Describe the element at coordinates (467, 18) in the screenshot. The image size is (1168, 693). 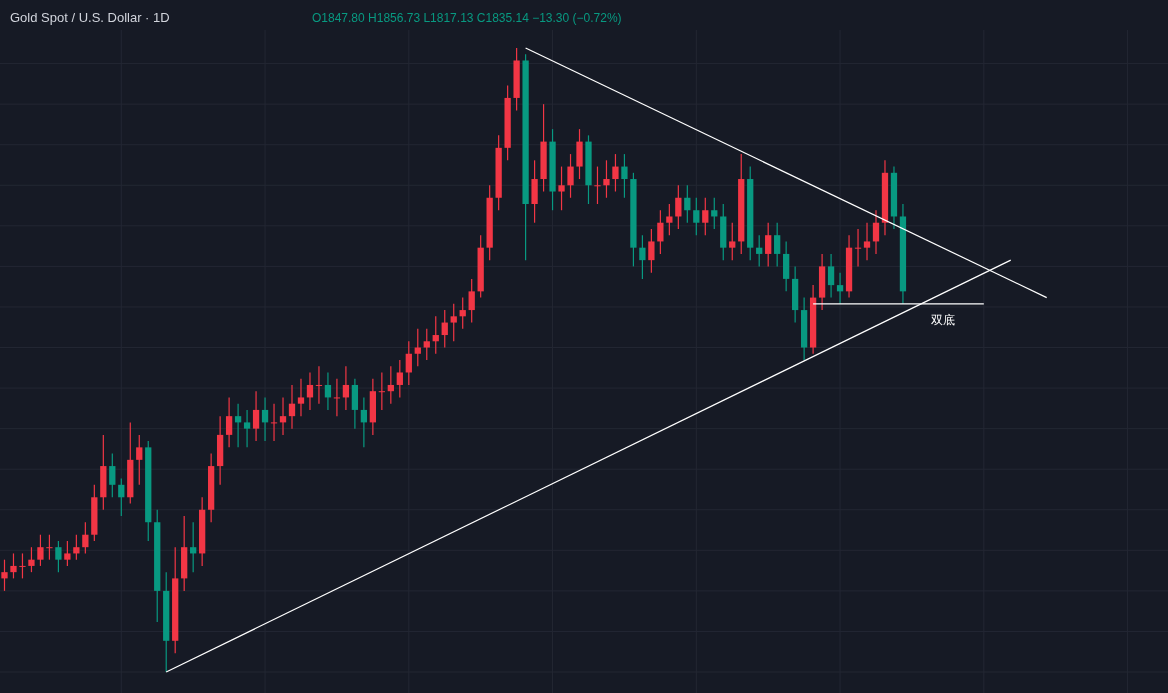
I see `chart-subtitle: O1847.80 H1856.73 L1817.13 C1835.14 −13.30 (−0.72%)` at that location.